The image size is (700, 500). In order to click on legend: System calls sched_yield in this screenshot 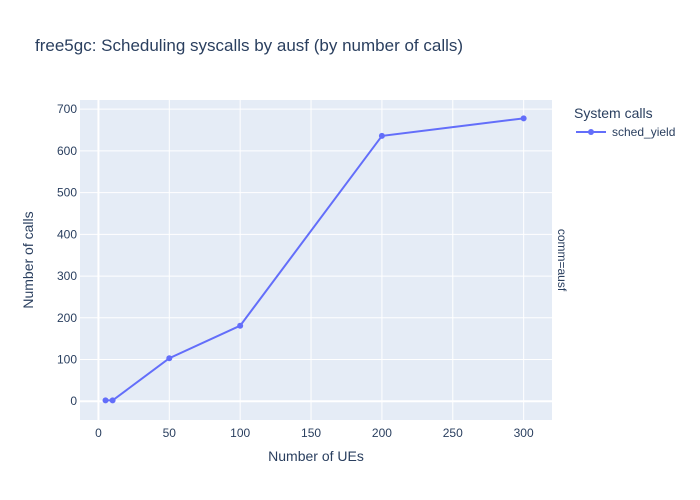, I will do `click(624, 122)`.